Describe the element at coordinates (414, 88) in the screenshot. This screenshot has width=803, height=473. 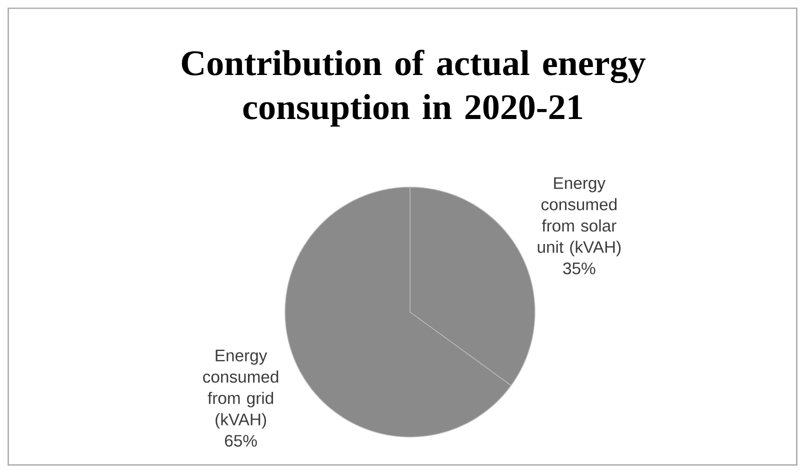
I see `chart-title: Contribution of actual energy consuption in 2020-21` at that location.